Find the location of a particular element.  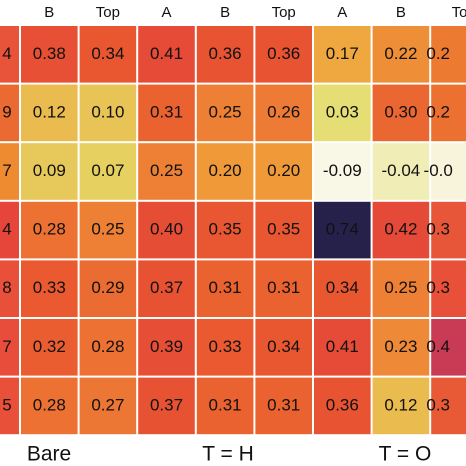

cell-label: 0.09 is located at coordinates (49, 170).